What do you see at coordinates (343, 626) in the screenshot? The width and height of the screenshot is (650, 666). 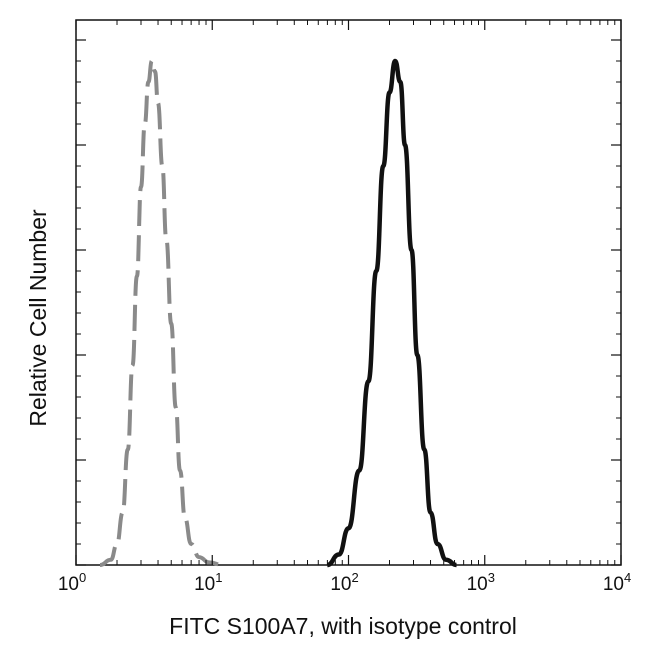 I see `x-axis-title: FITC S100A7, with isotype control` at bounding box center [343, 626].